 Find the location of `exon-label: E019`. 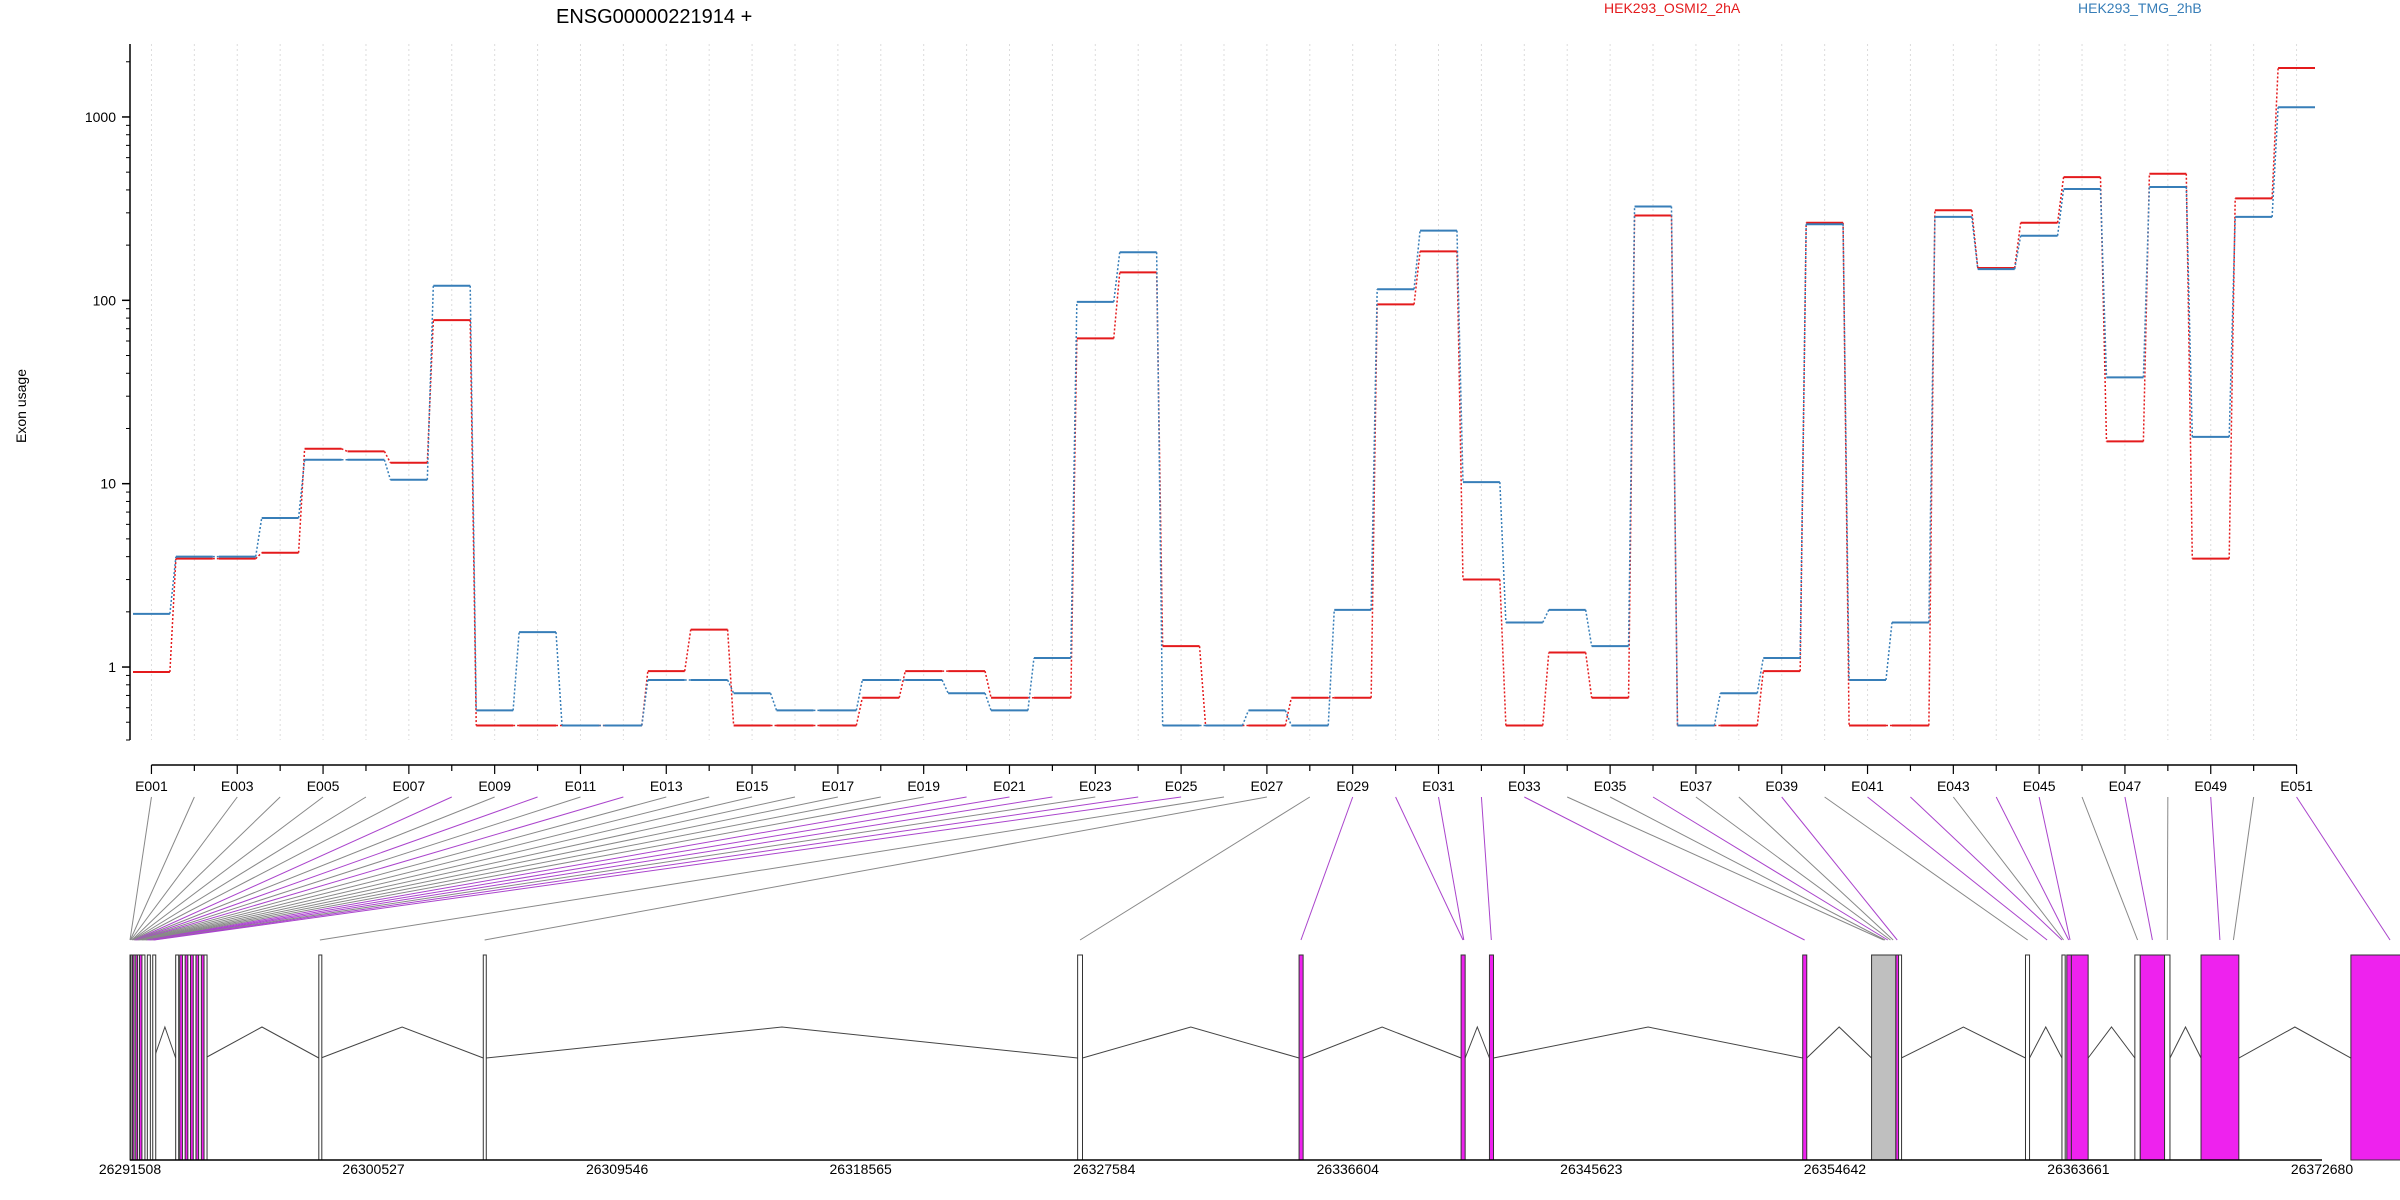

exon-label: E019 is located at coordinates (923, 786).